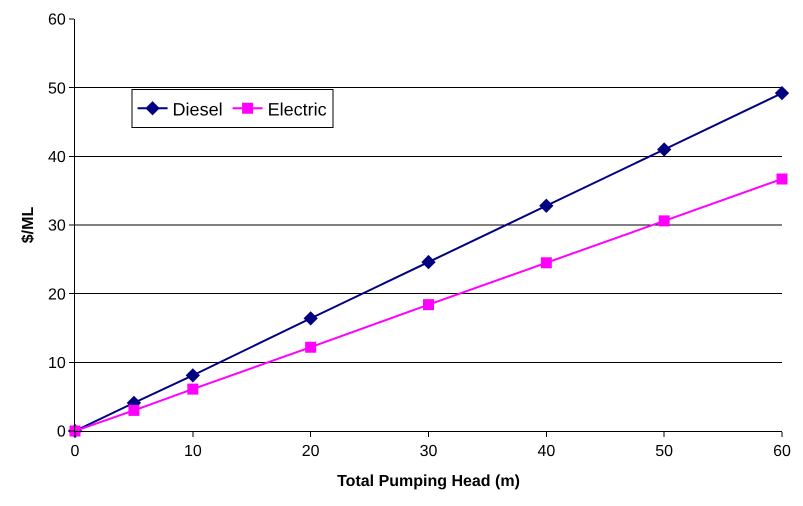 This screenshot has height=506, width=803. I want to click on x-tick-label: 50, so click(664, 451).